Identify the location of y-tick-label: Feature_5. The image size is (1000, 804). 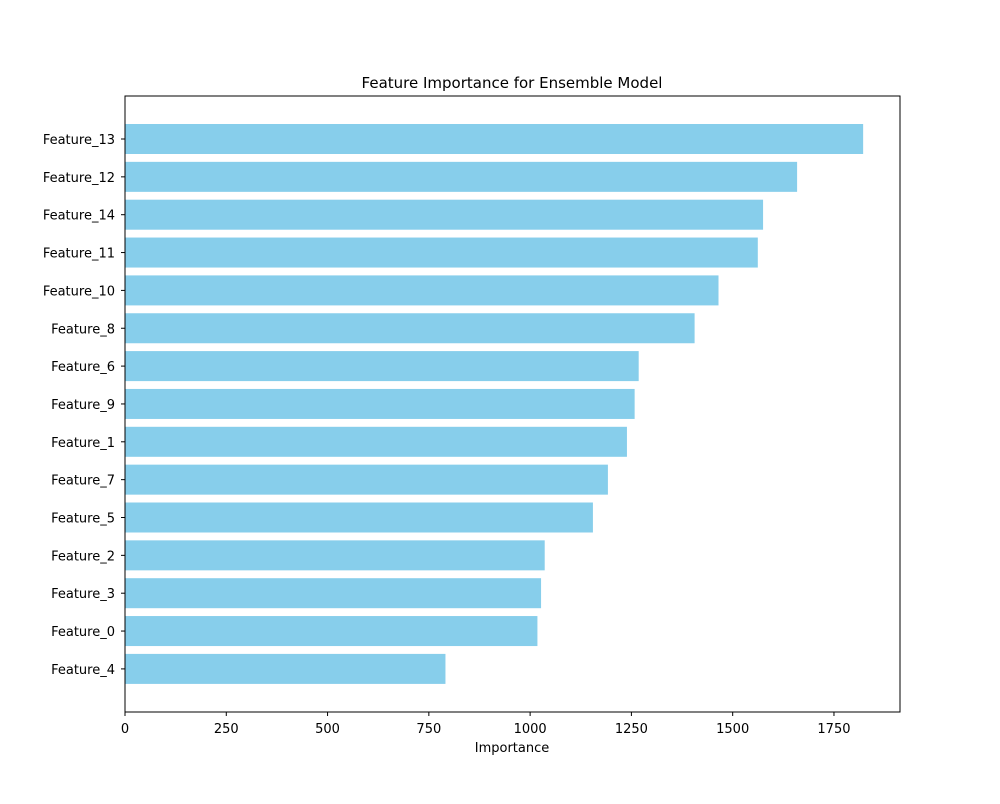
(83, 519).